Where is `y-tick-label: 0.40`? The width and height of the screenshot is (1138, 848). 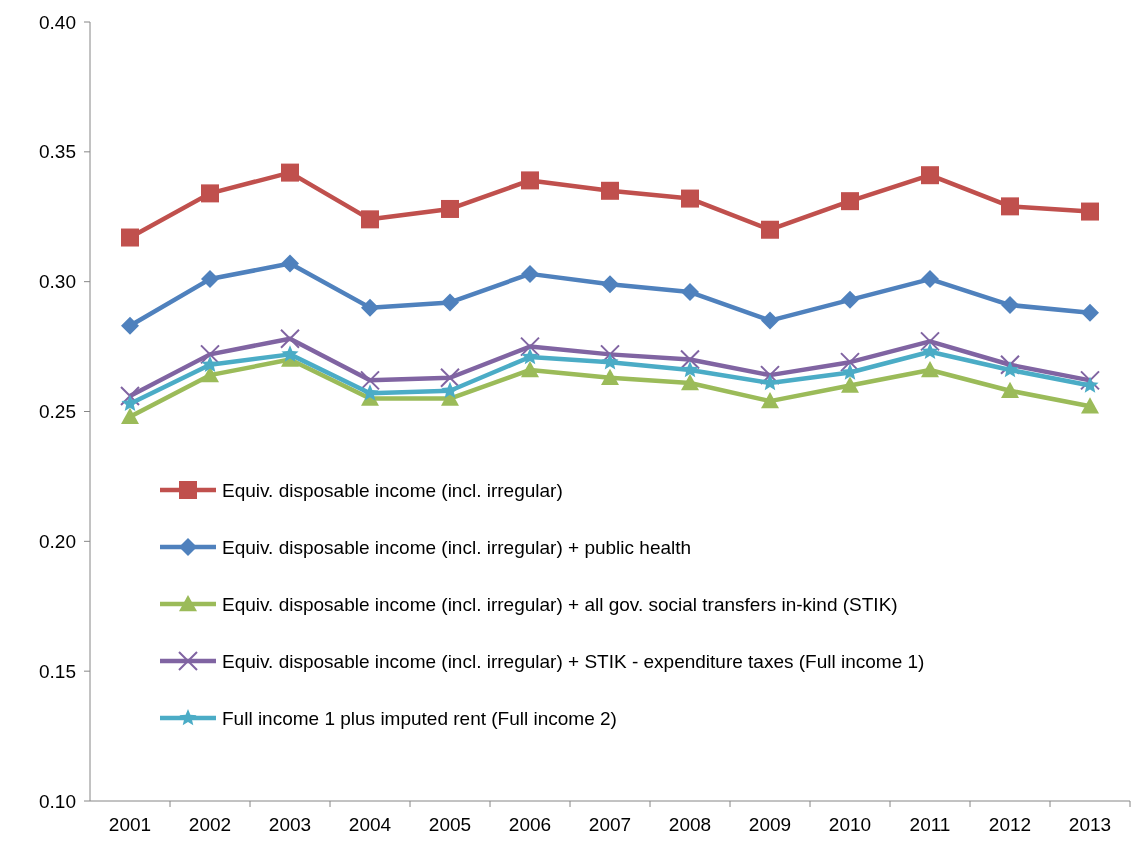
y-tick-label: 0.40 is located at coordinates (57, 22).